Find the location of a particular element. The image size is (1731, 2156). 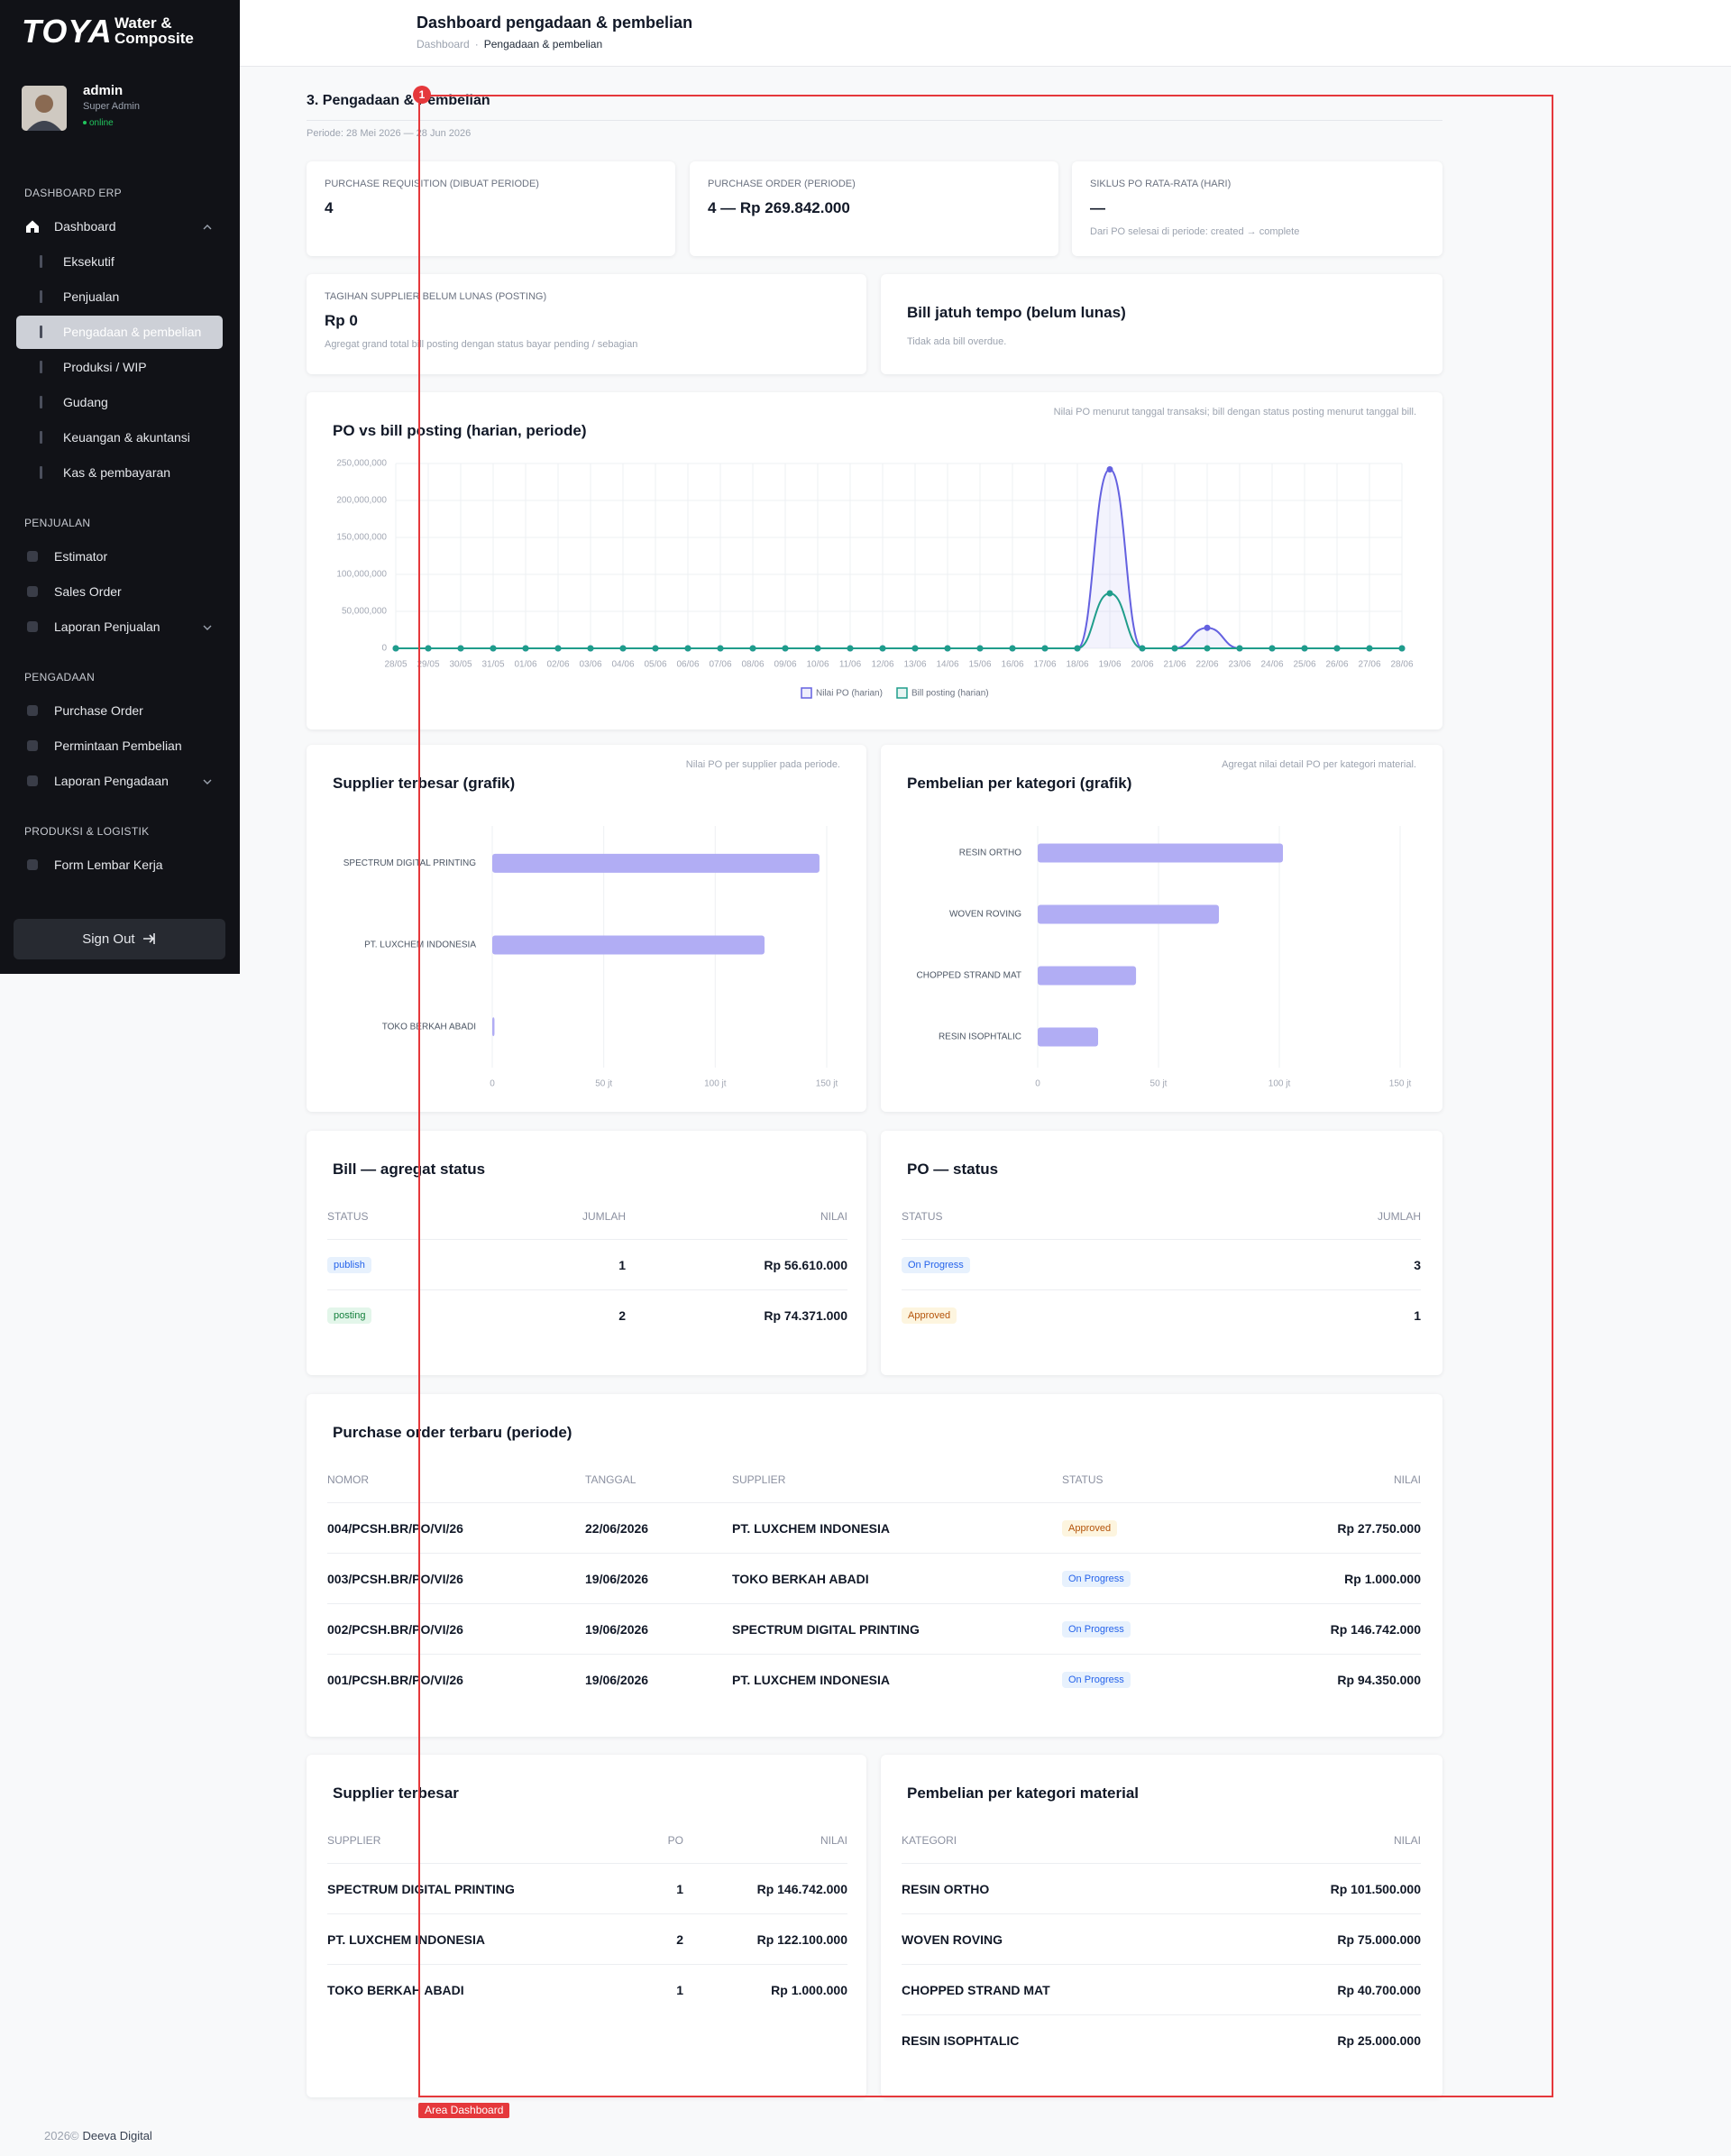

footer: 2026© Deeva Digital is located at coordinates (98, 2135).